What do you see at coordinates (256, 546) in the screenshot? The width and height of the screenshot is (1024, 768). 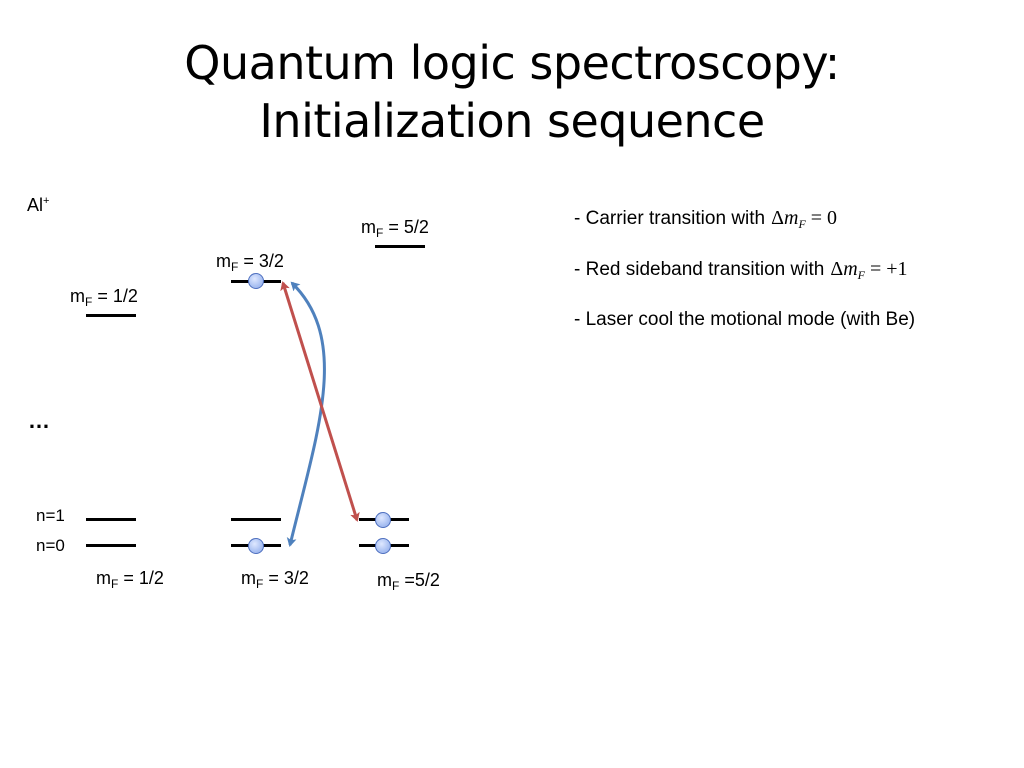 I see `population-dot-mf-3-2-n0` at bounding box center [256, 546].